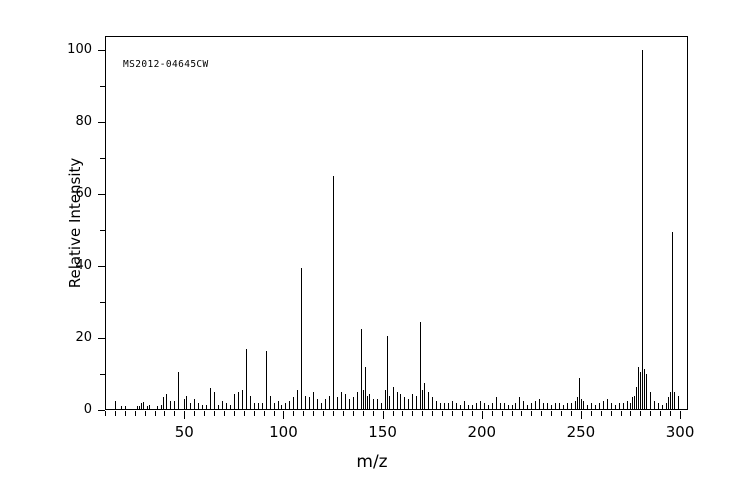 The width and height of the screenshot is (744, 500). Describe the element at coordinates (83, 266) in the screenshot. I see `y-axis-tick-label: 40` at that location.